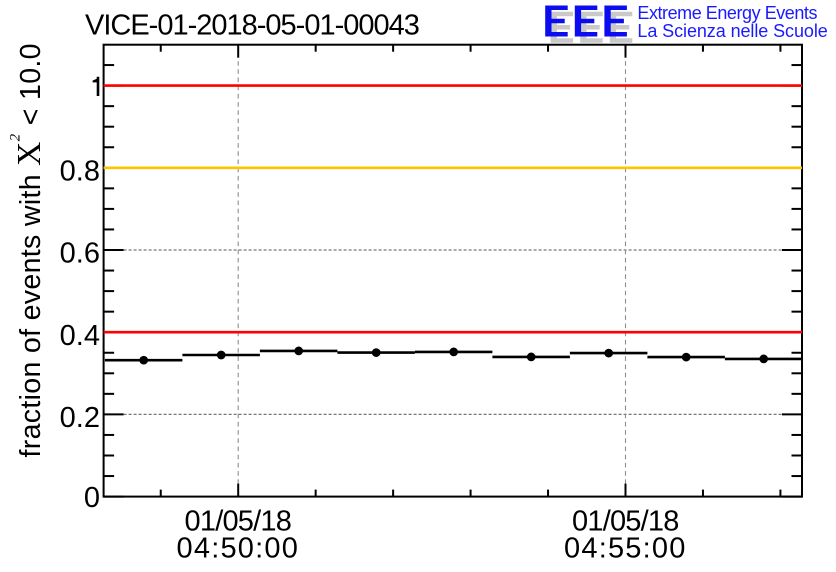  I want to click on svg-text: 0.2, so click(80, 418).